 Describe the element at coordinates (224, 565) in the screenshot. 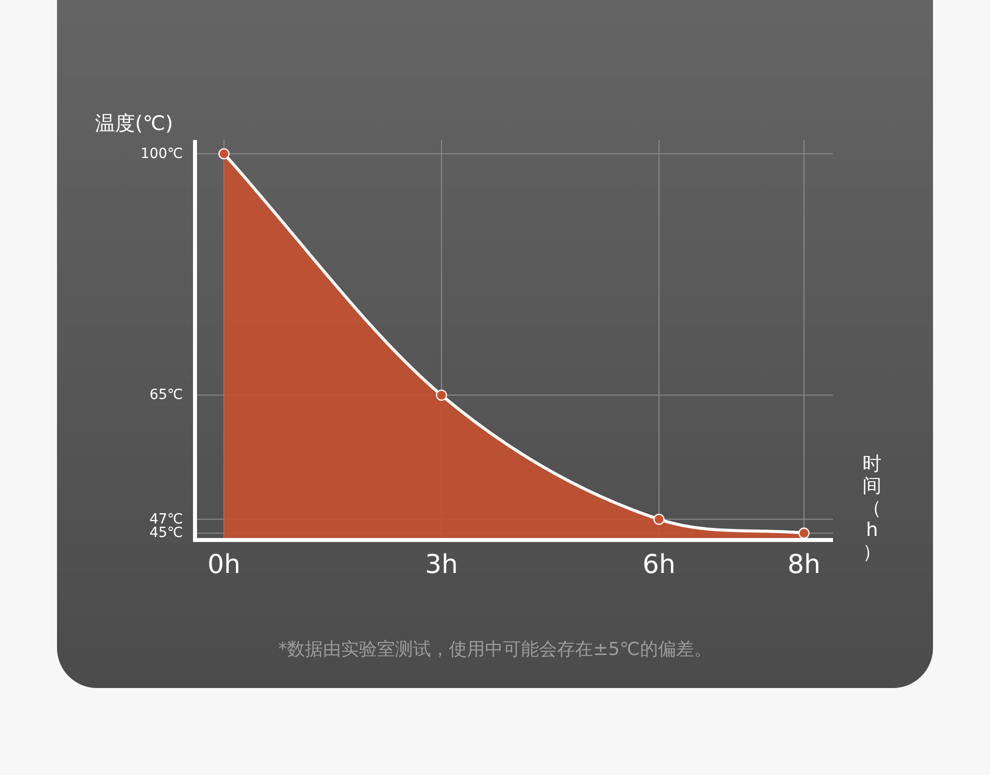

I see `x-tick-label: 0h` at that location.